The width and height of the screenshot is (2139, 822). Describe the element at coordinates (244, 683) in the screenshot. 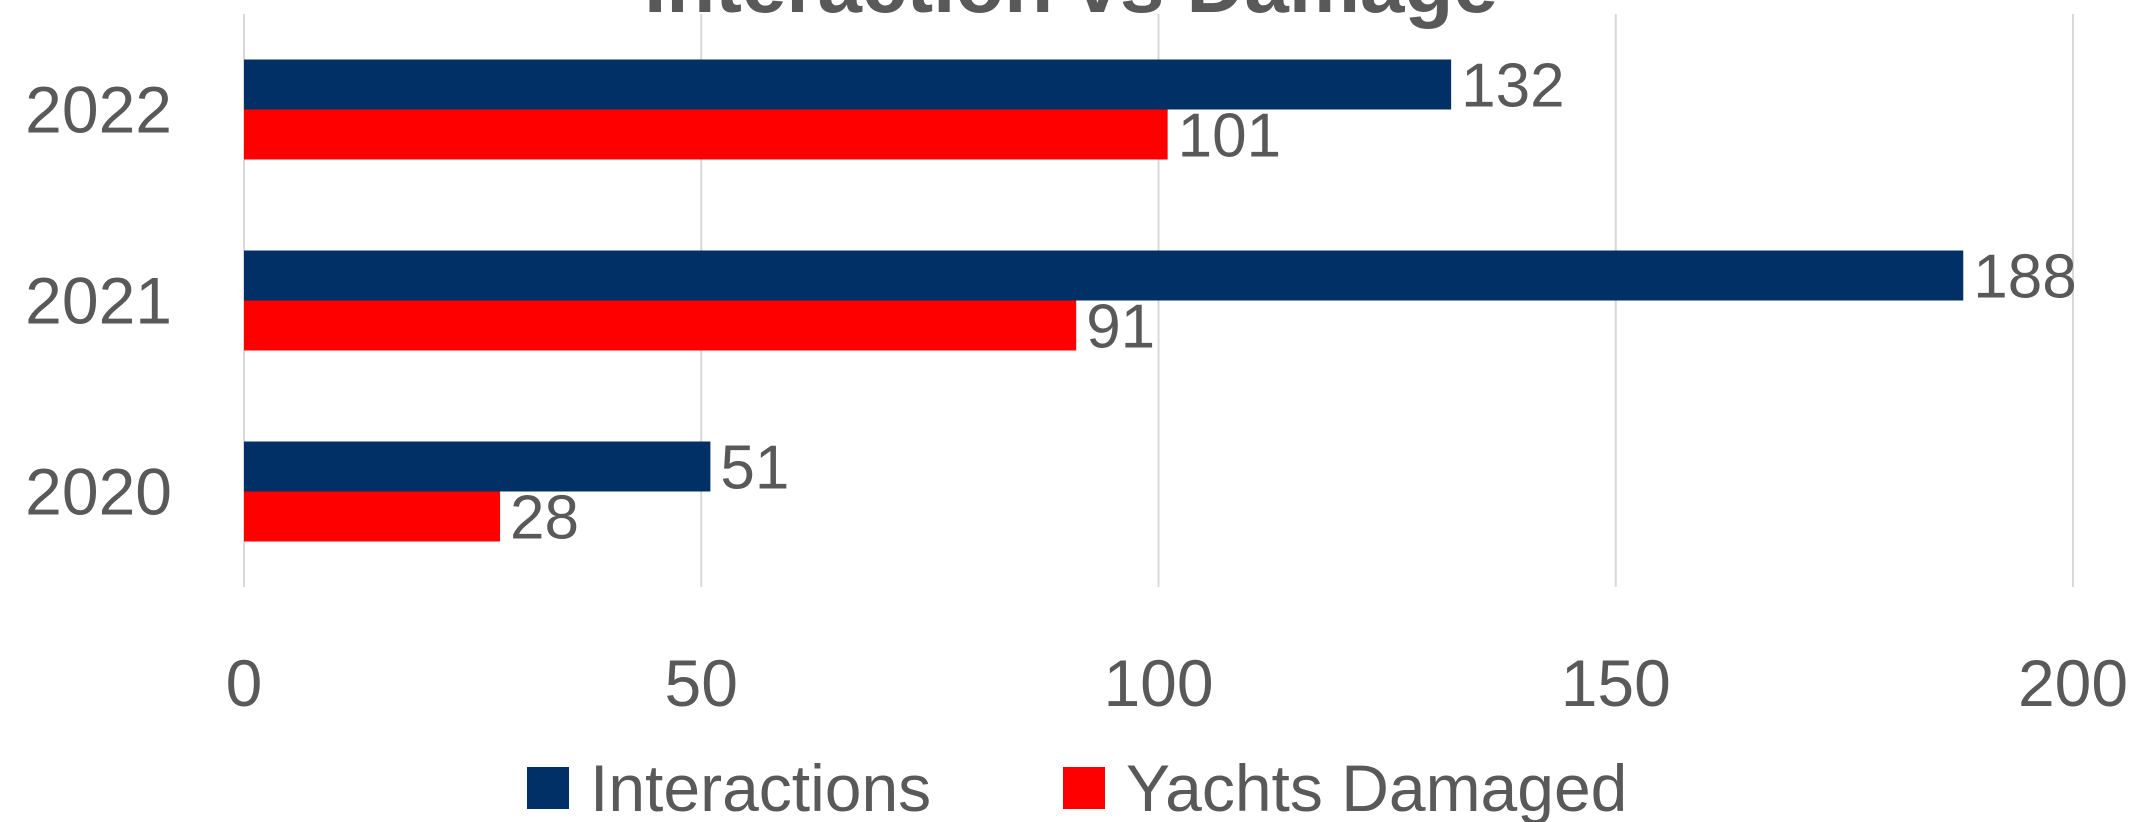

I see `x-tick-label: 0` at that location.